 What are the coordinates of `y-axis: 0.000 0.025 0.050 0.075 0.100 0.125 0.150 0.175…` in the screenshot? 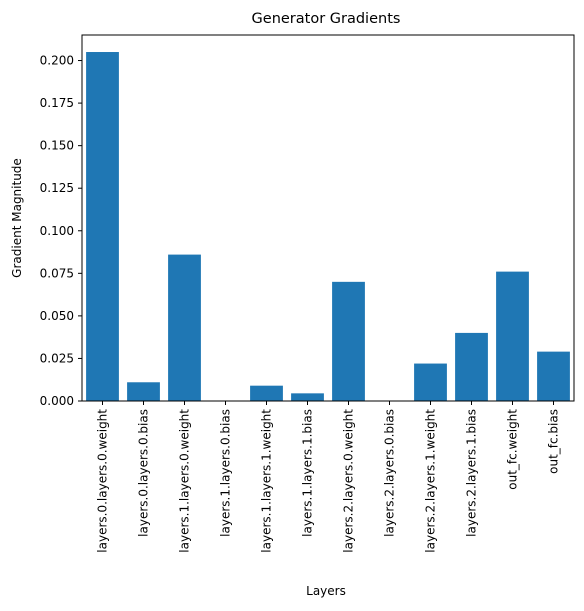 It's located at (61, 231).